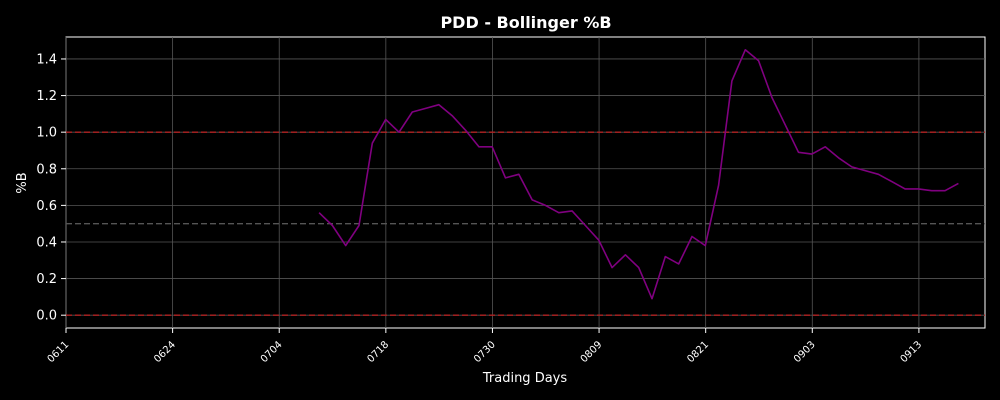  I want to click on y-tick-label: 0.8, so click(46, 169).